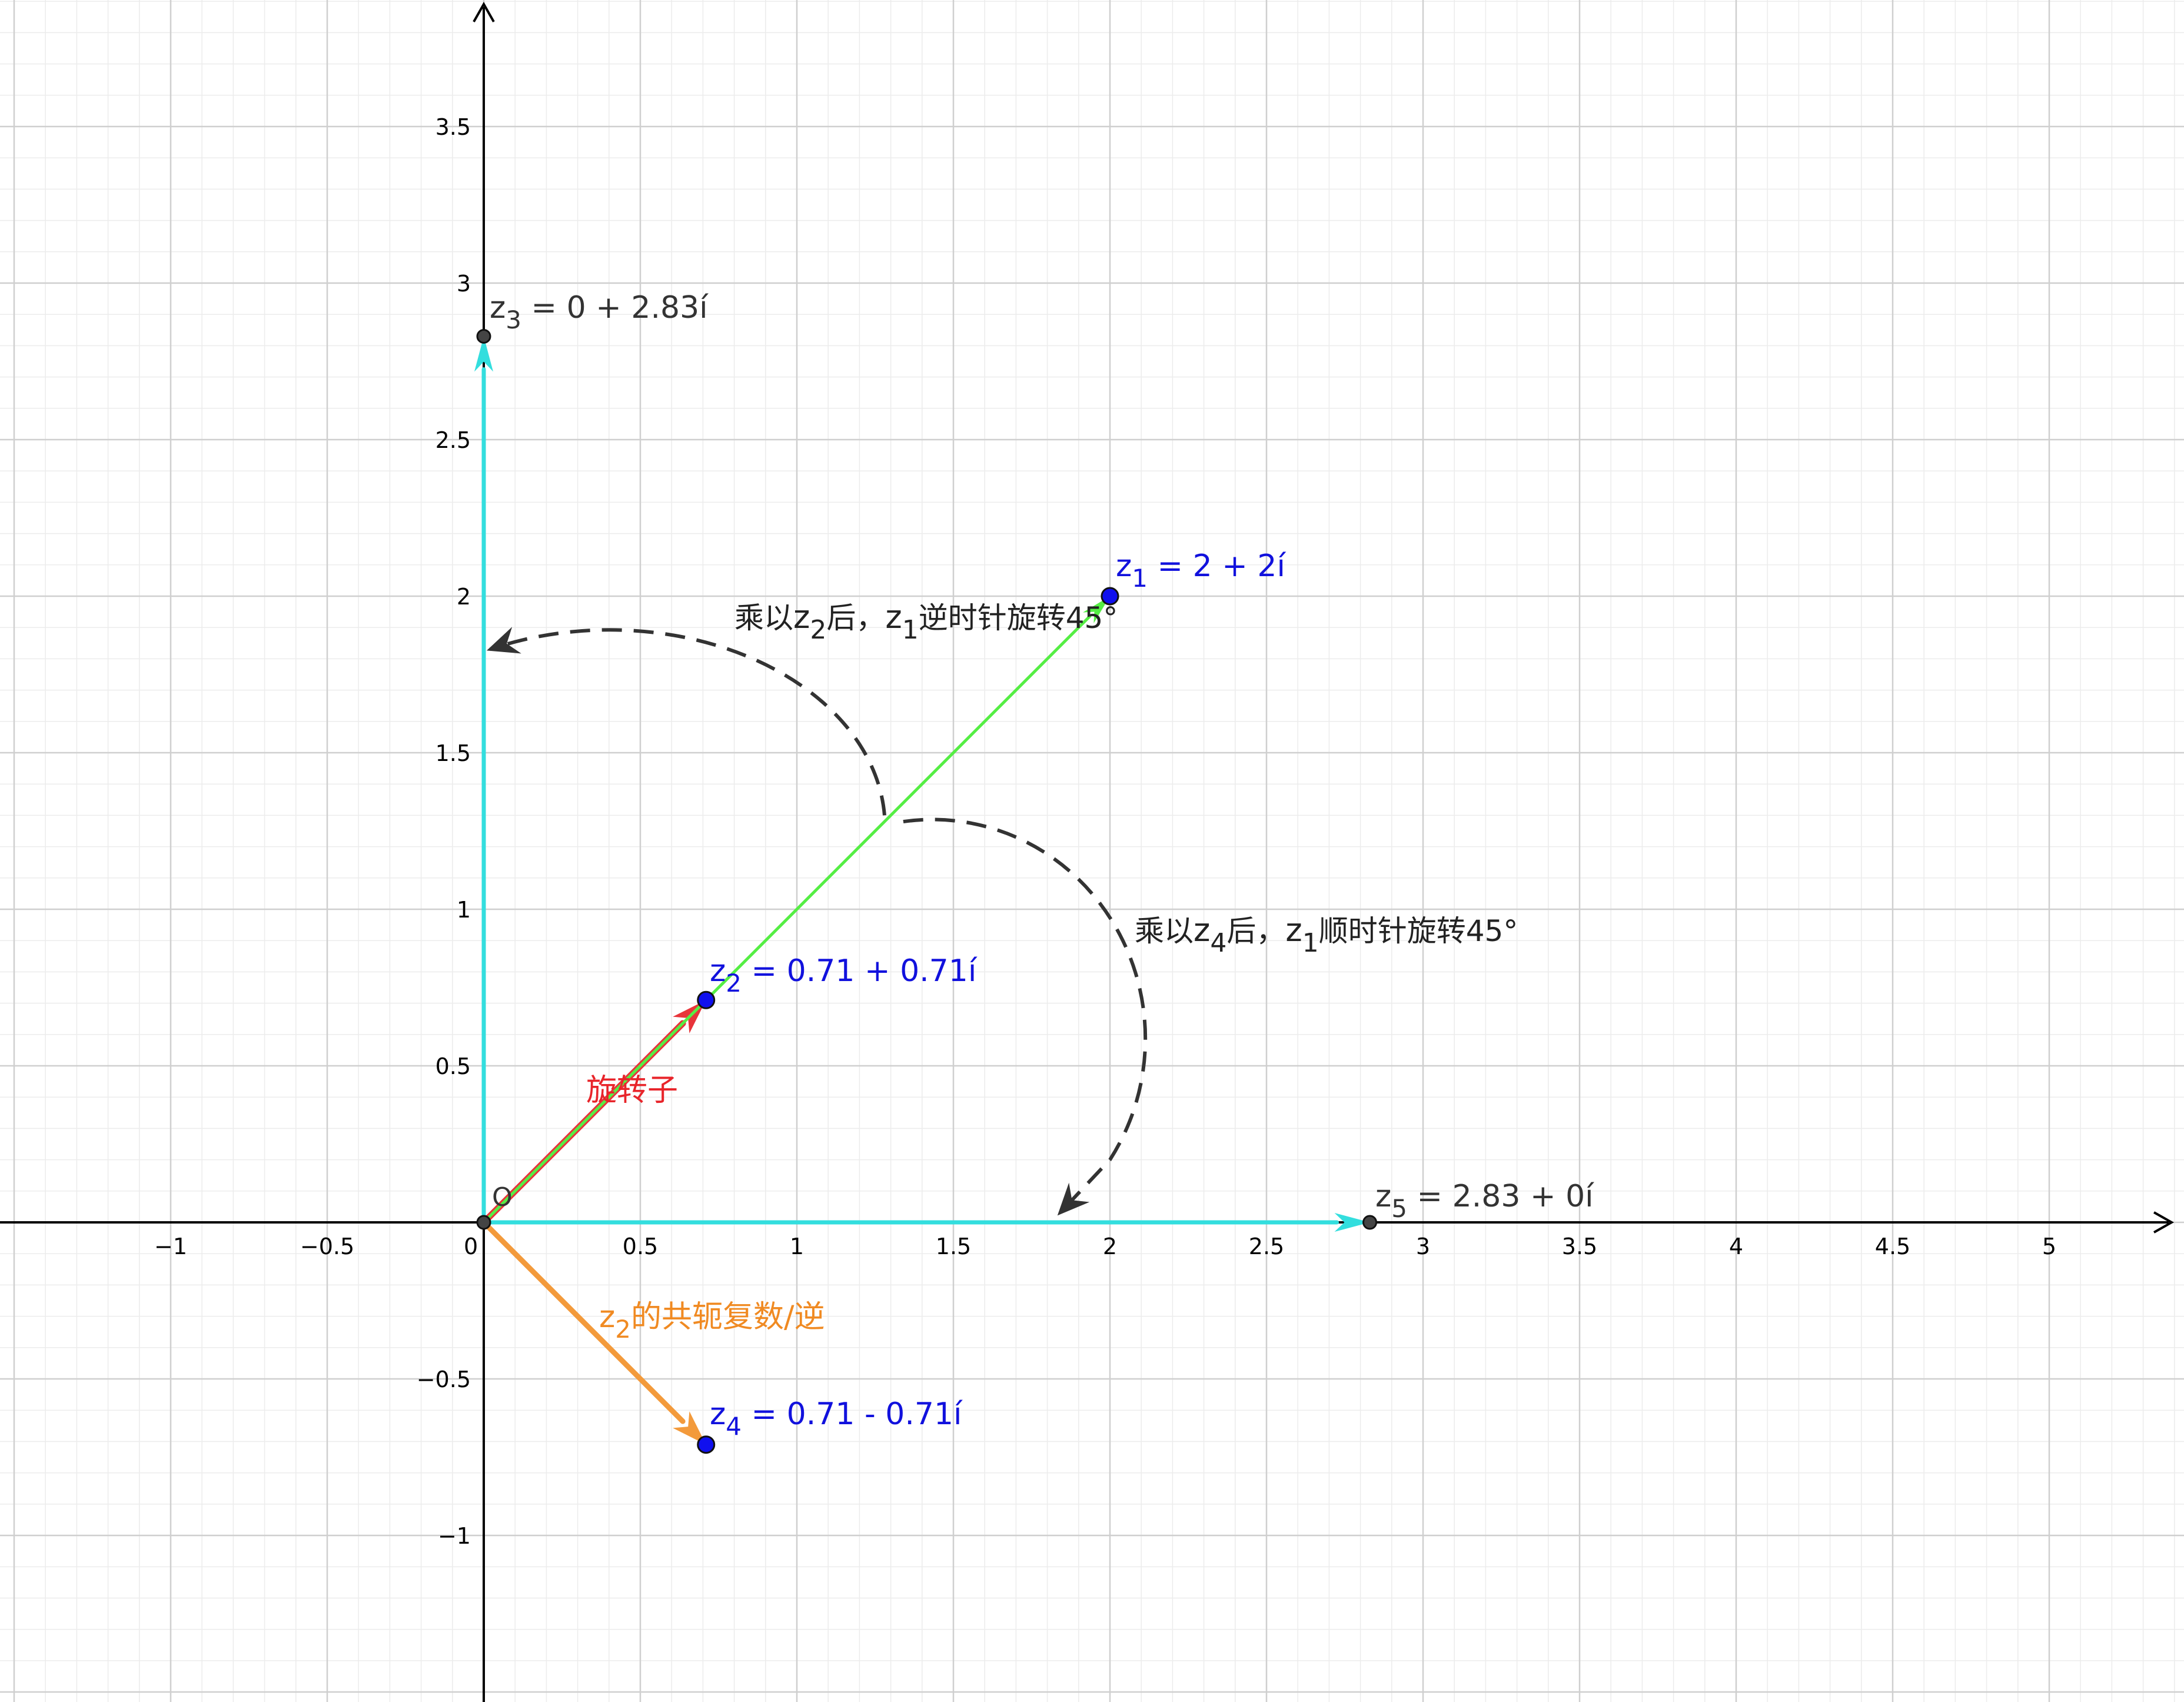  Describe the element at coordinates (171, 1246) in the screenshot. I see `x-tick-label: −1` at that location.